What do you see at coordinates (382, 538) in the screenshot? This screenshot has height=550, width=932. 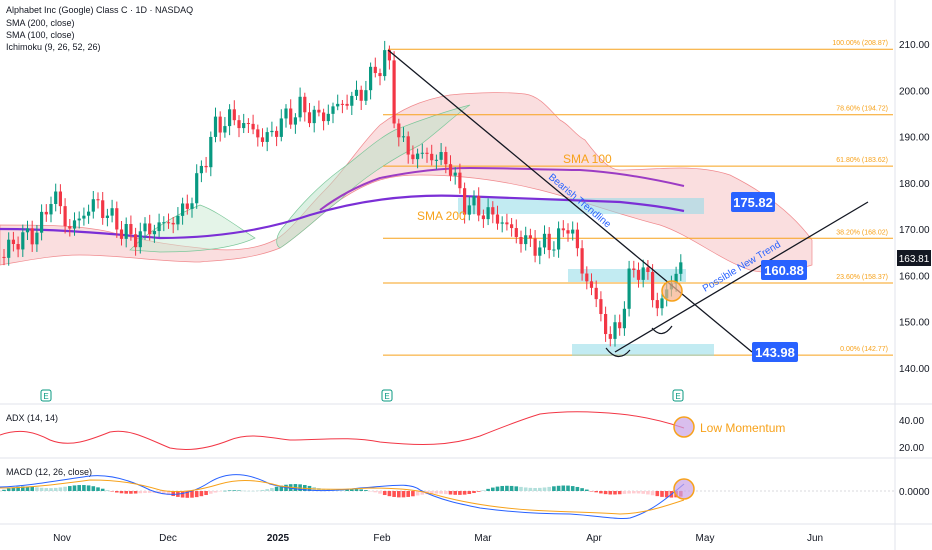 I see `time-tick: Feb` at bounding box center [382, 538].